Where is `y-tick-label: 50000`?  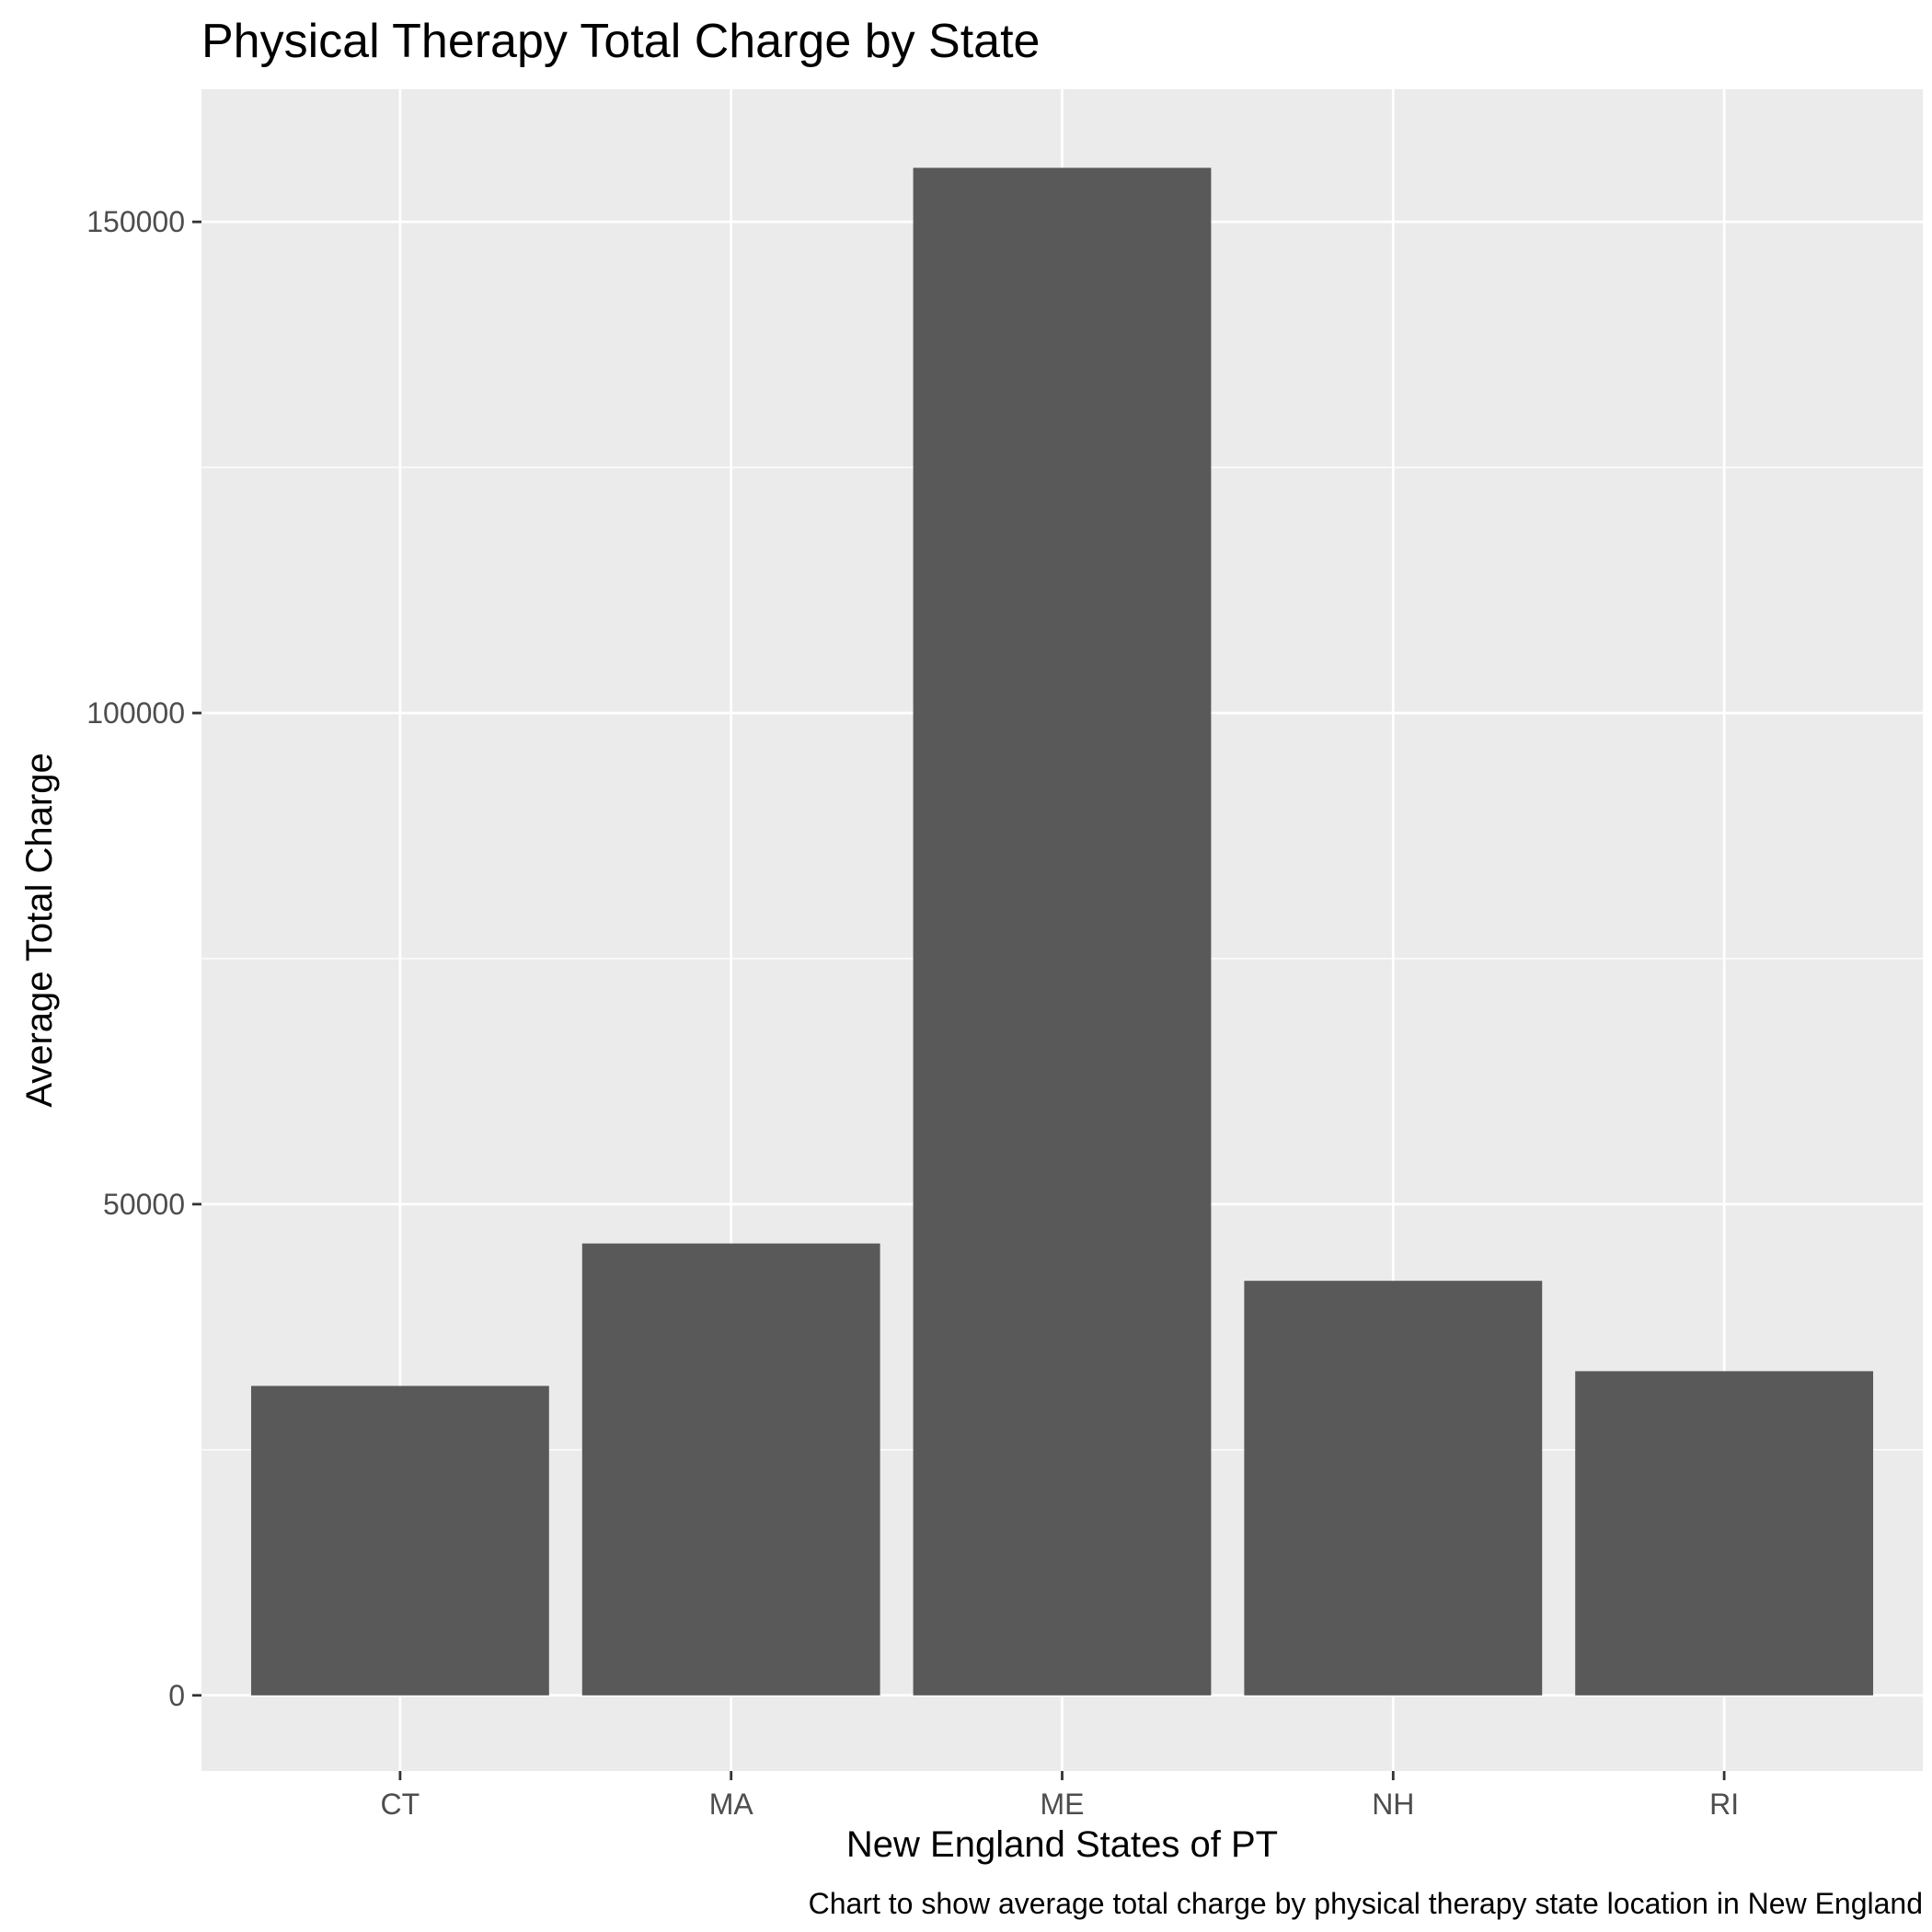 y-tick-label: 50000 is located at coordinates (144, 1204).